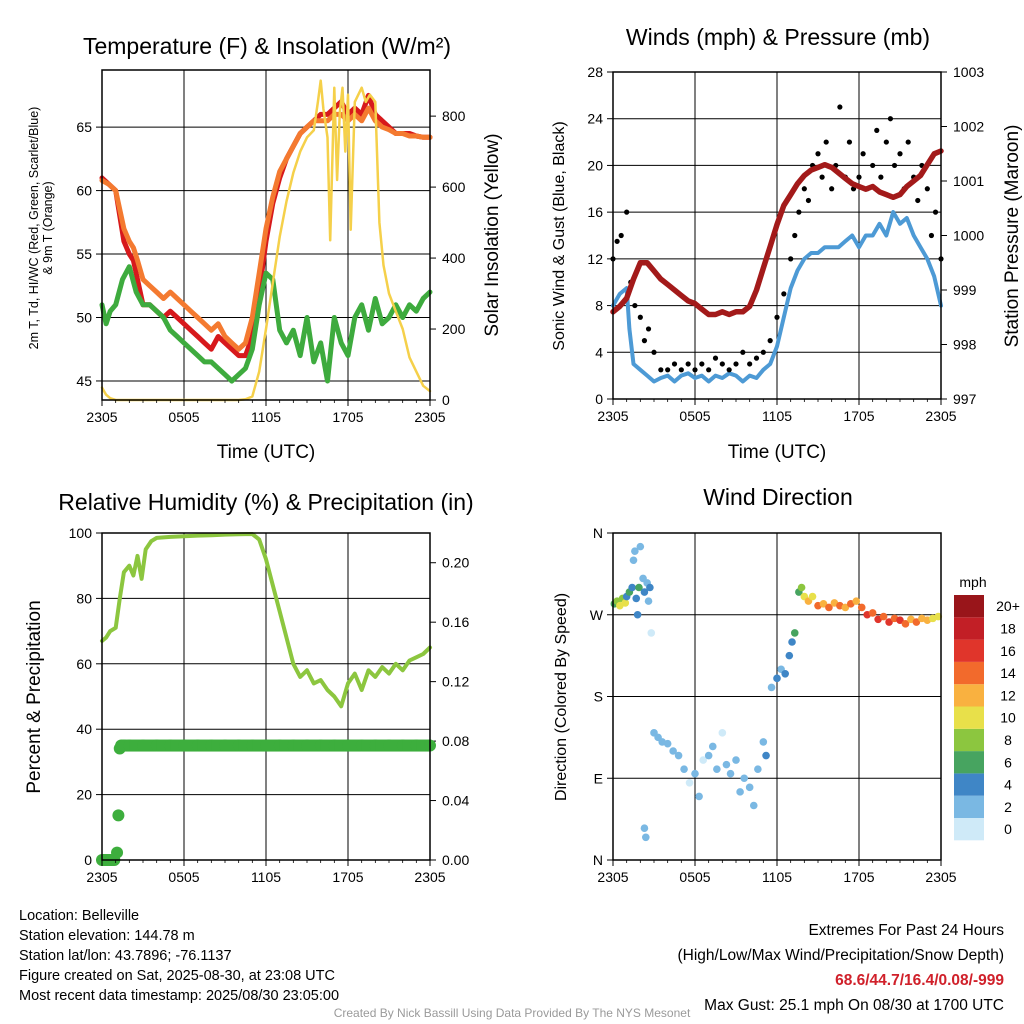 The image size is (1024, 1024). I want to click on extremes-values: 68.6/44.7/16.4/0.08/-999, so click(919, 980).